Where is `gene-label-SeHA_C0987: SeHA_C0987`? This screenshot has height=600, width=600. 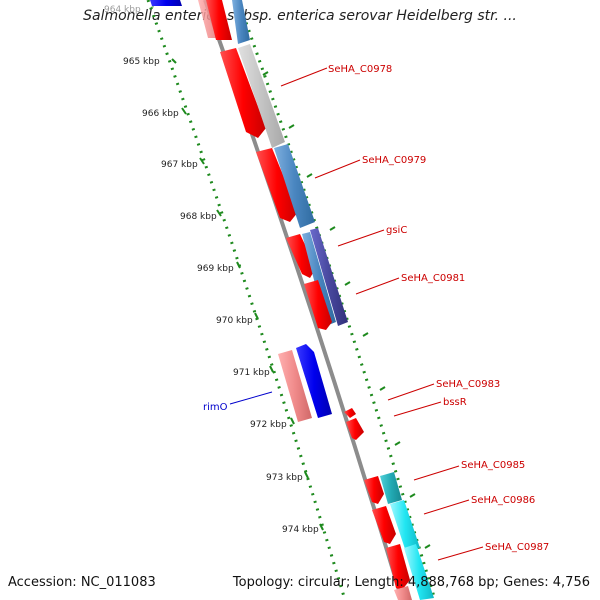
gene-label-SeHA_C0987: SeHA_C0987 is located at coordinates (517, 547).